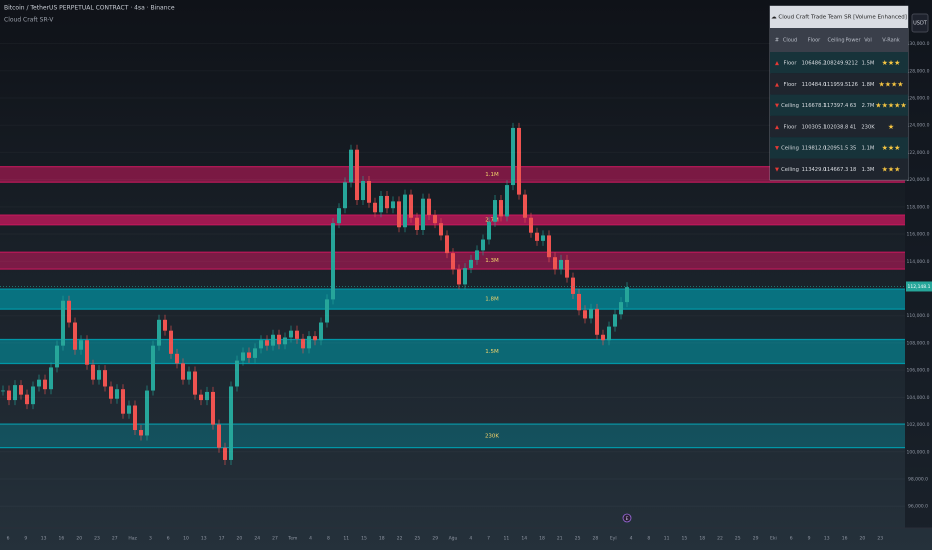  What do you see at coordinates (97, 539) in the screenshot?
I see `date-label: 23` at bounding box center [97, 539].